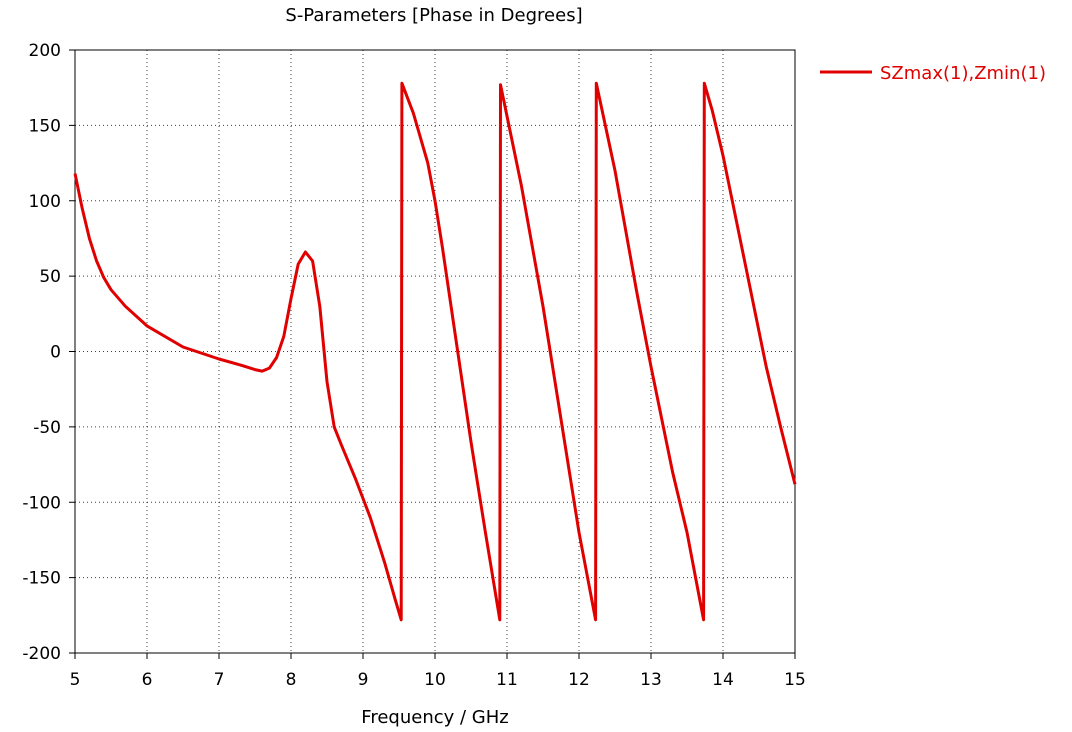 The width and height of the screenshot is (1072, 732). What do you see at coordinates (75, 680) in the screenshot?
I see `x-tick-label: 5` at bounding box center [75, 680].